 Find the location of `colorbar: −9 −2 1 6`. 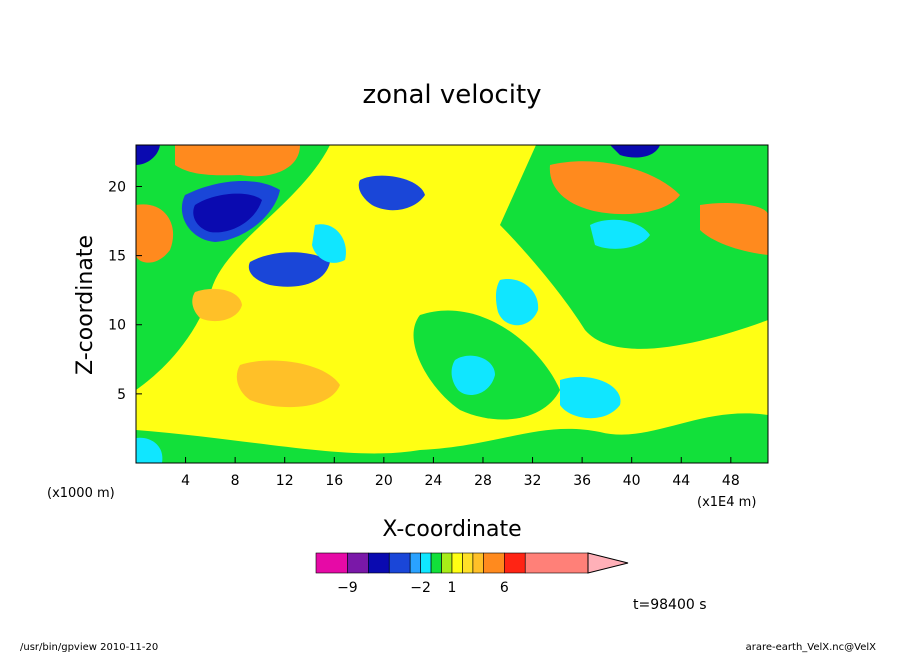

colorbar: −9 −2 1 6 is located at coordinates (472, 574).